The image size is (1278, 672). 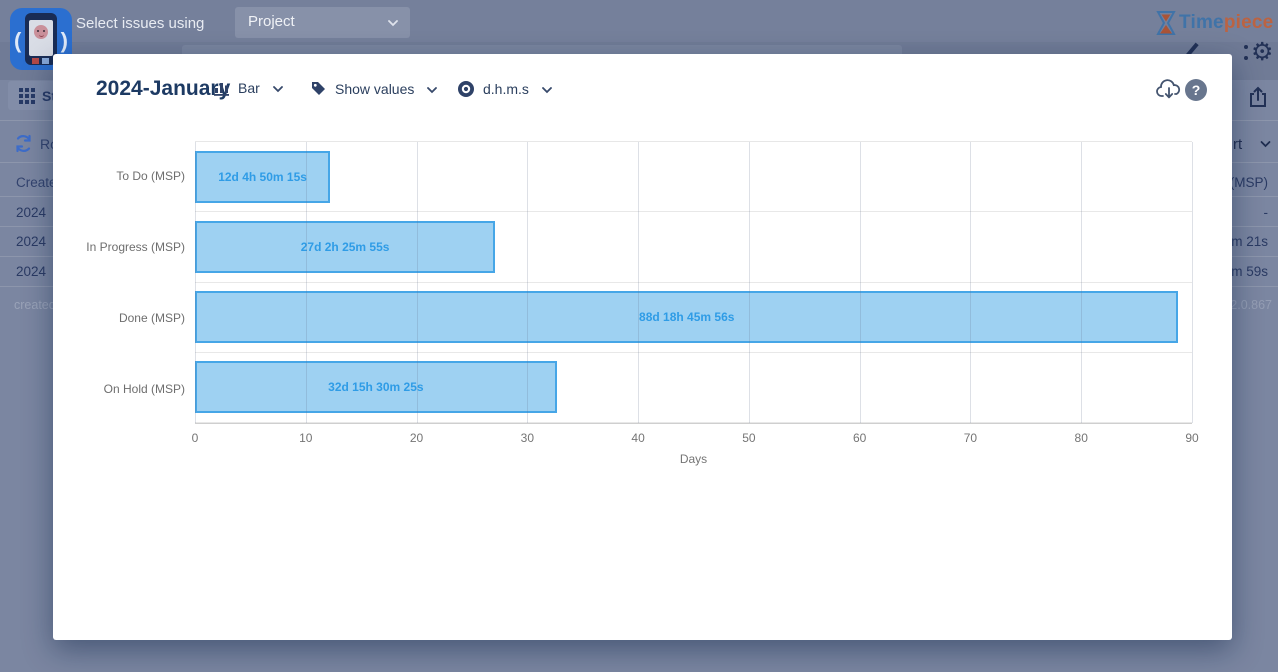 What do you see at coordinates (27, 96) in the screenshot?
I see `grid-icon` at bounding box center [27, 96].